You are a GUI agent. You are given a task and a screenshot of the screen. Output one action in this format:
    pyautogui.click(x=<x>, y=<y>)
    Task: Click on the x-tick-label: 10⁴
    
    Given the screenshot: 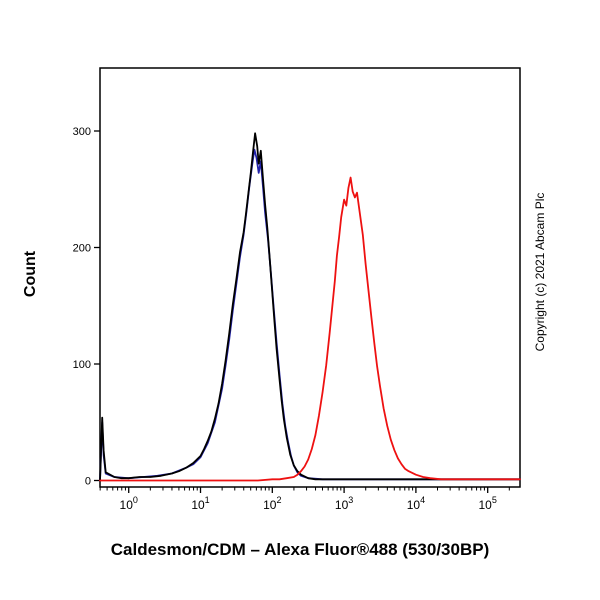 What is the action you would take?
    pyautogui.click(x=416, y=503)
    